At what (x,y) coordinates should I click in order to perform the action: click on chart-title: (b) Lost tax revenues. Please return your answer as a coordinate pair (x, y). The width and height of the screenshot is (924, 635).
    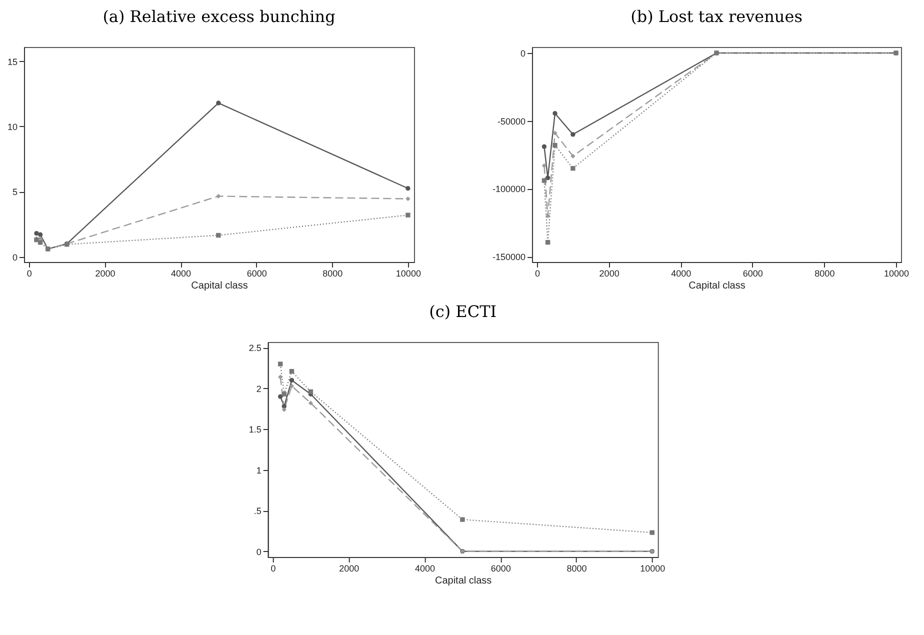
    Looking at the image, I should click on (716, 16).